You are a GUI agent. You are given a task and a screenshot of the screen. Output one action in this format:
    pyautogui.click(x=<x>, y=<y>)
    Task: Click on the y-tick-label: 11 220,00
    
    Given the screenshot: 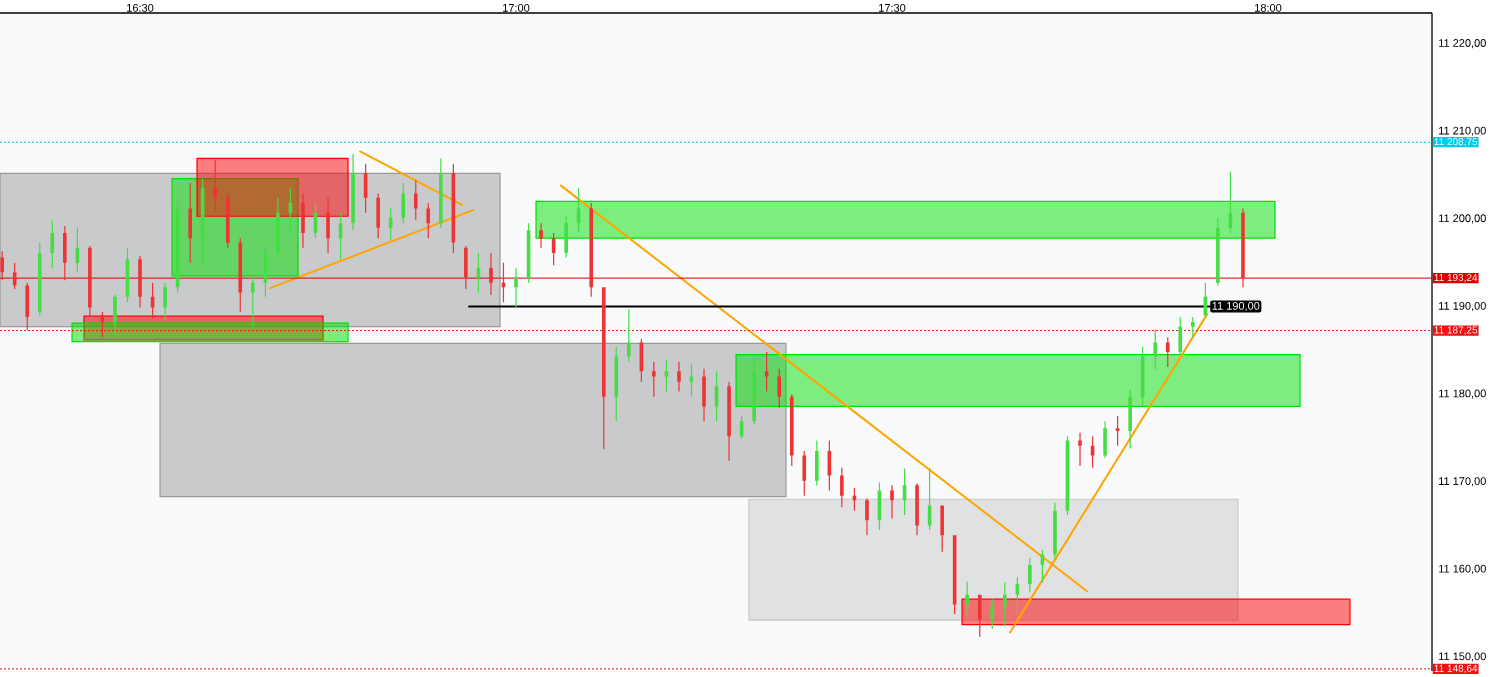 What is the action you would take?
    pyautogui.click(x=1462, y=44)
    